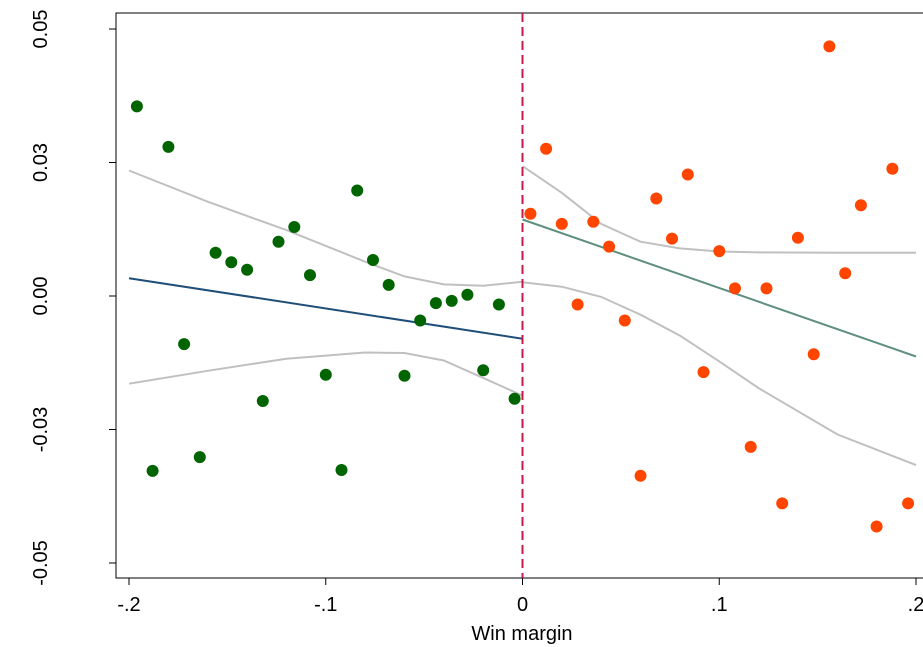 This screenshot has width=923, height=647. I want to click on x-tick-label: -.1, so click(325, 605).